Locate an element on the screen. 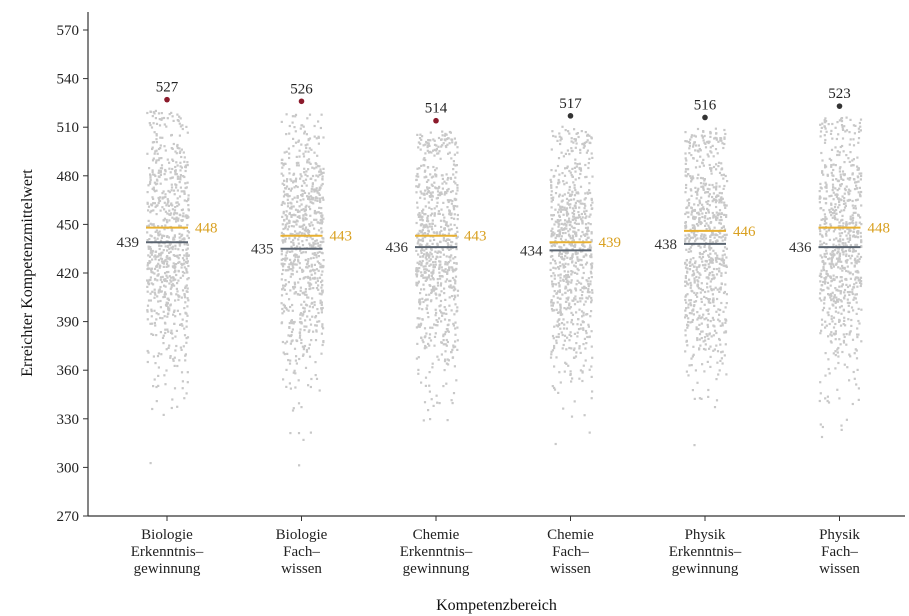 This screenshot has height=616, width=909. x-category-label: wissen is located at coordinates (839, 569).